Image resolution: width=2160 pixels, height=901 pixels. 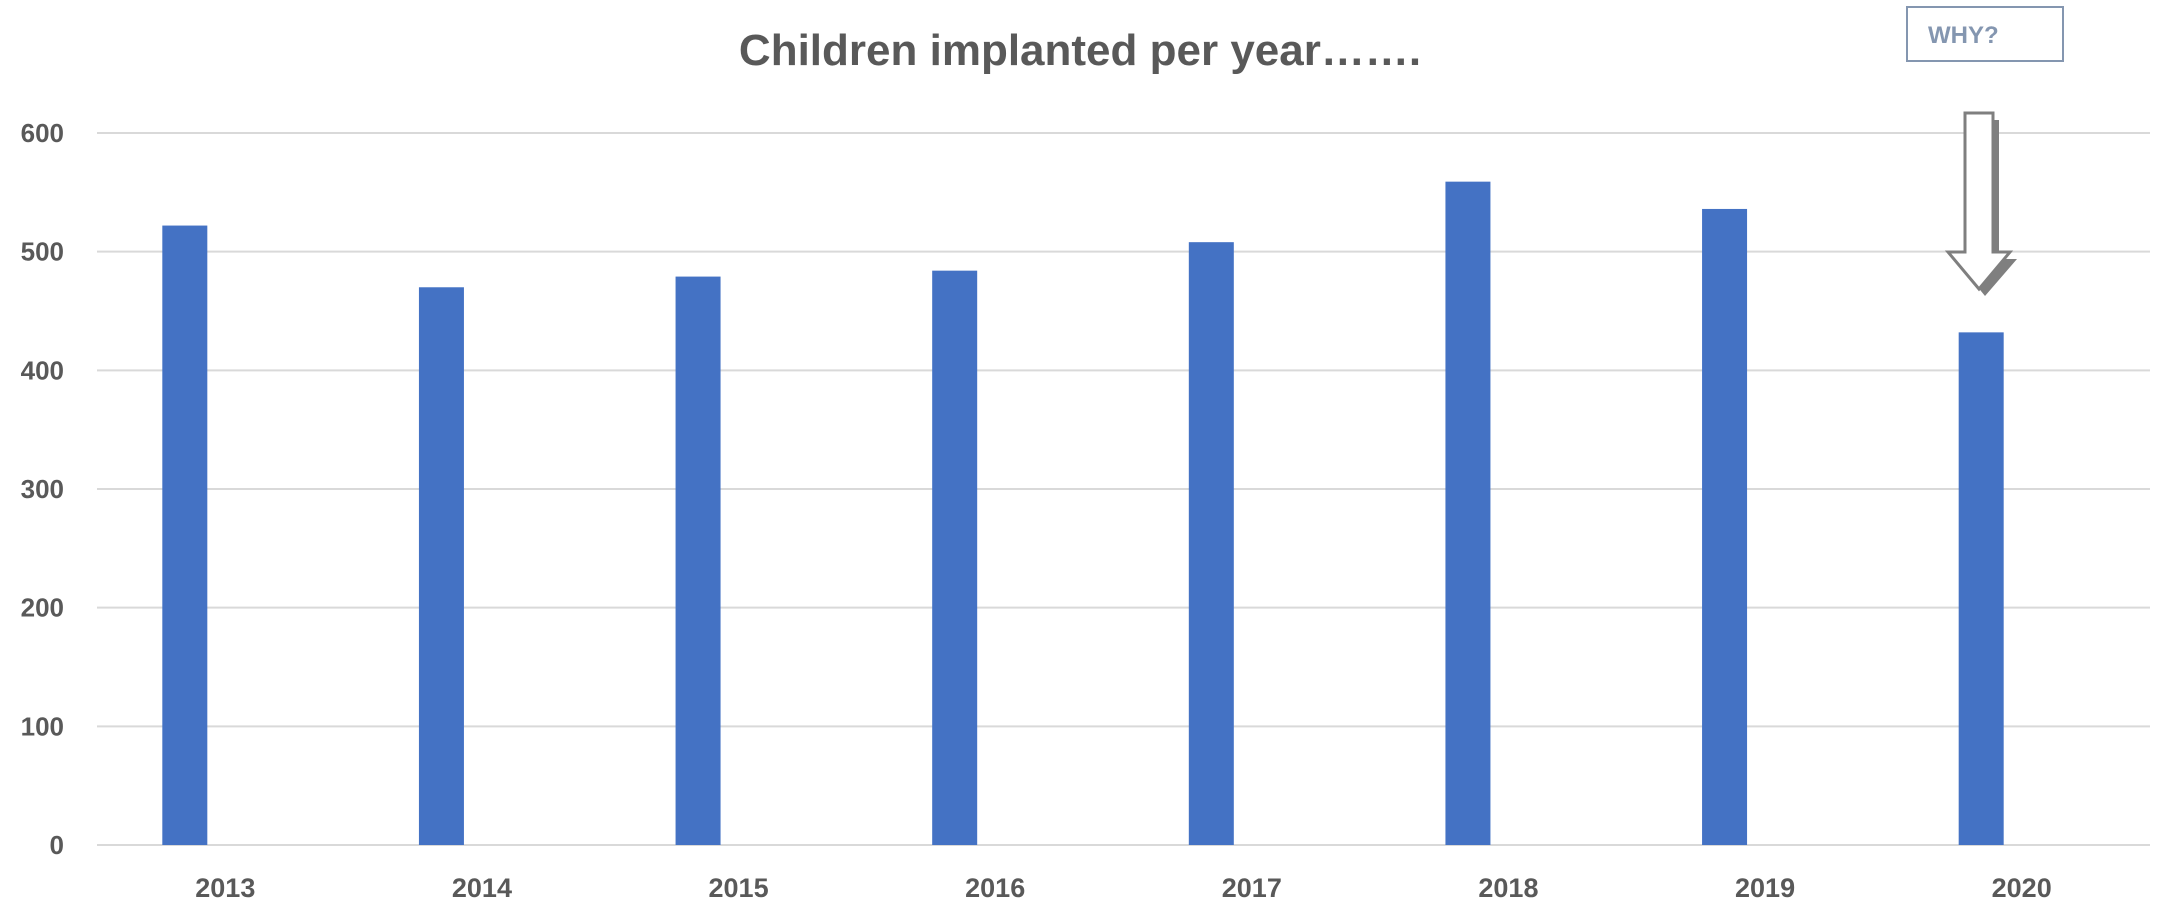 I want to click on chart-title: Children implanted per year……., so click(x=1080, y=50).